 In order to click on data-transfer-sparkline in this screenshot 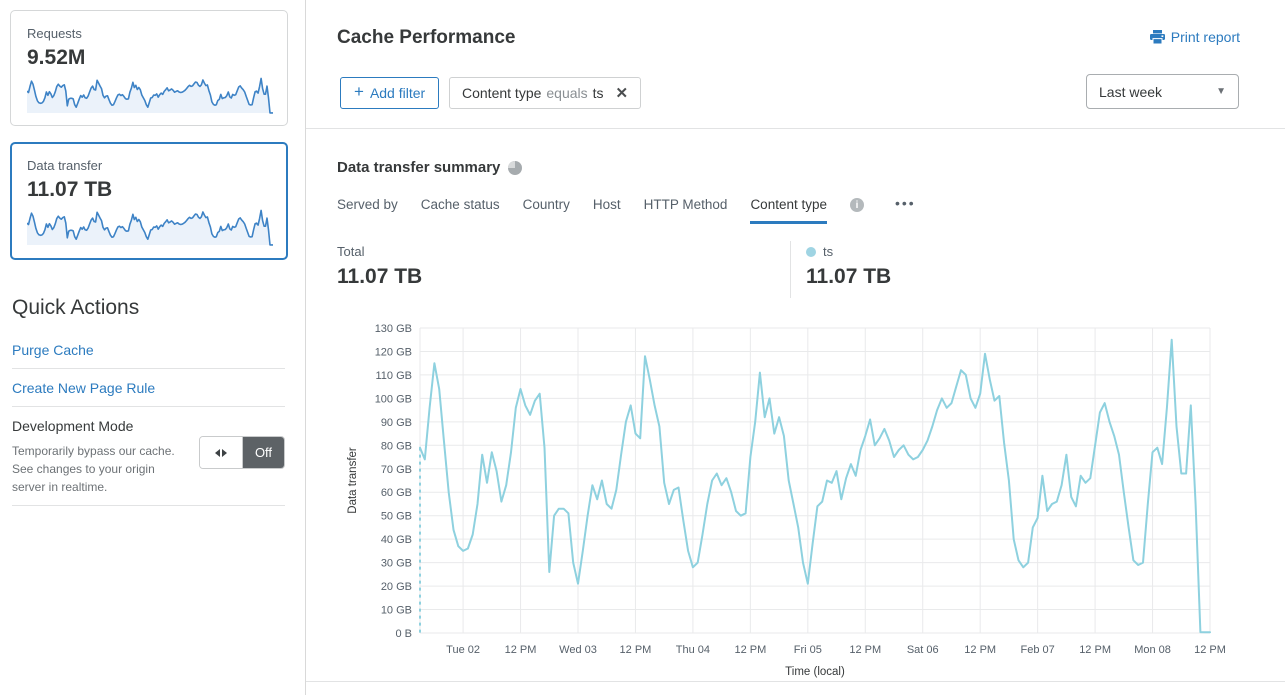, I will do `click(150, 227)`.